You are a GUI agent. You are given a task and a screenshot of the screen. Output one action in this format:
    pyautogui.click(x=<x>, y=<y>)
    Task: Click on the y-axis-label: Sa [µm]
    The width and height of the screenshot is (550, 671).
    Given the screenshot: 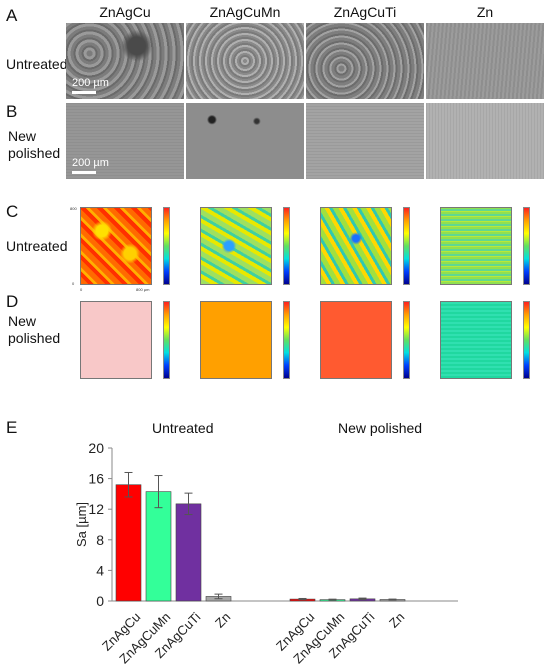 What is the action you would take?
    pyautogui.click(x=81, y=524)
    